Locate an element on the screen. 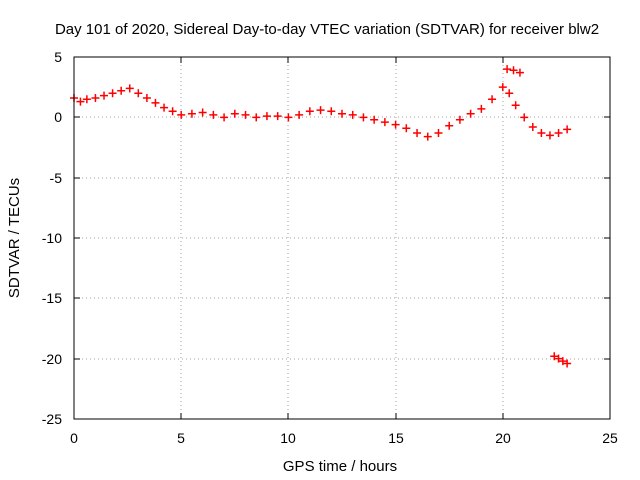  x-tick-label: 10 is located at coordinates (288, 438).